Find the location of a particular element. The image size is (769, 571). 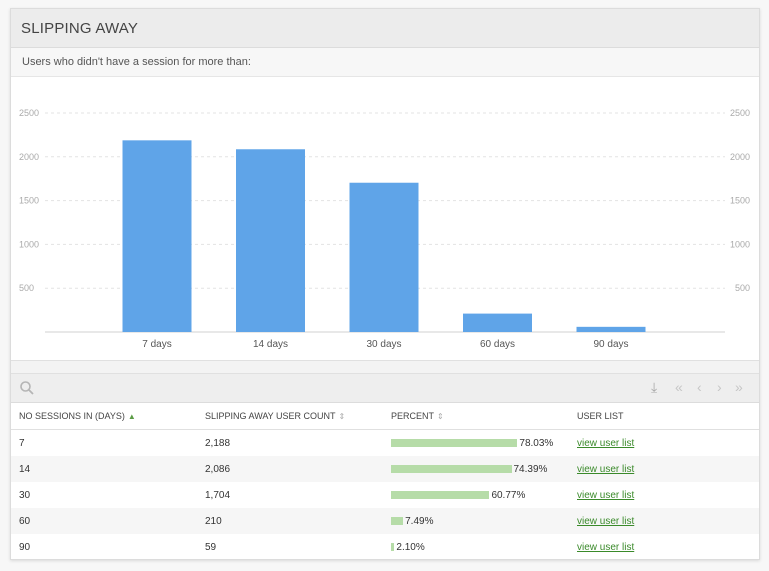

table-row: 14 2,086 74.39% view user list is located at coordinates (385, 469).